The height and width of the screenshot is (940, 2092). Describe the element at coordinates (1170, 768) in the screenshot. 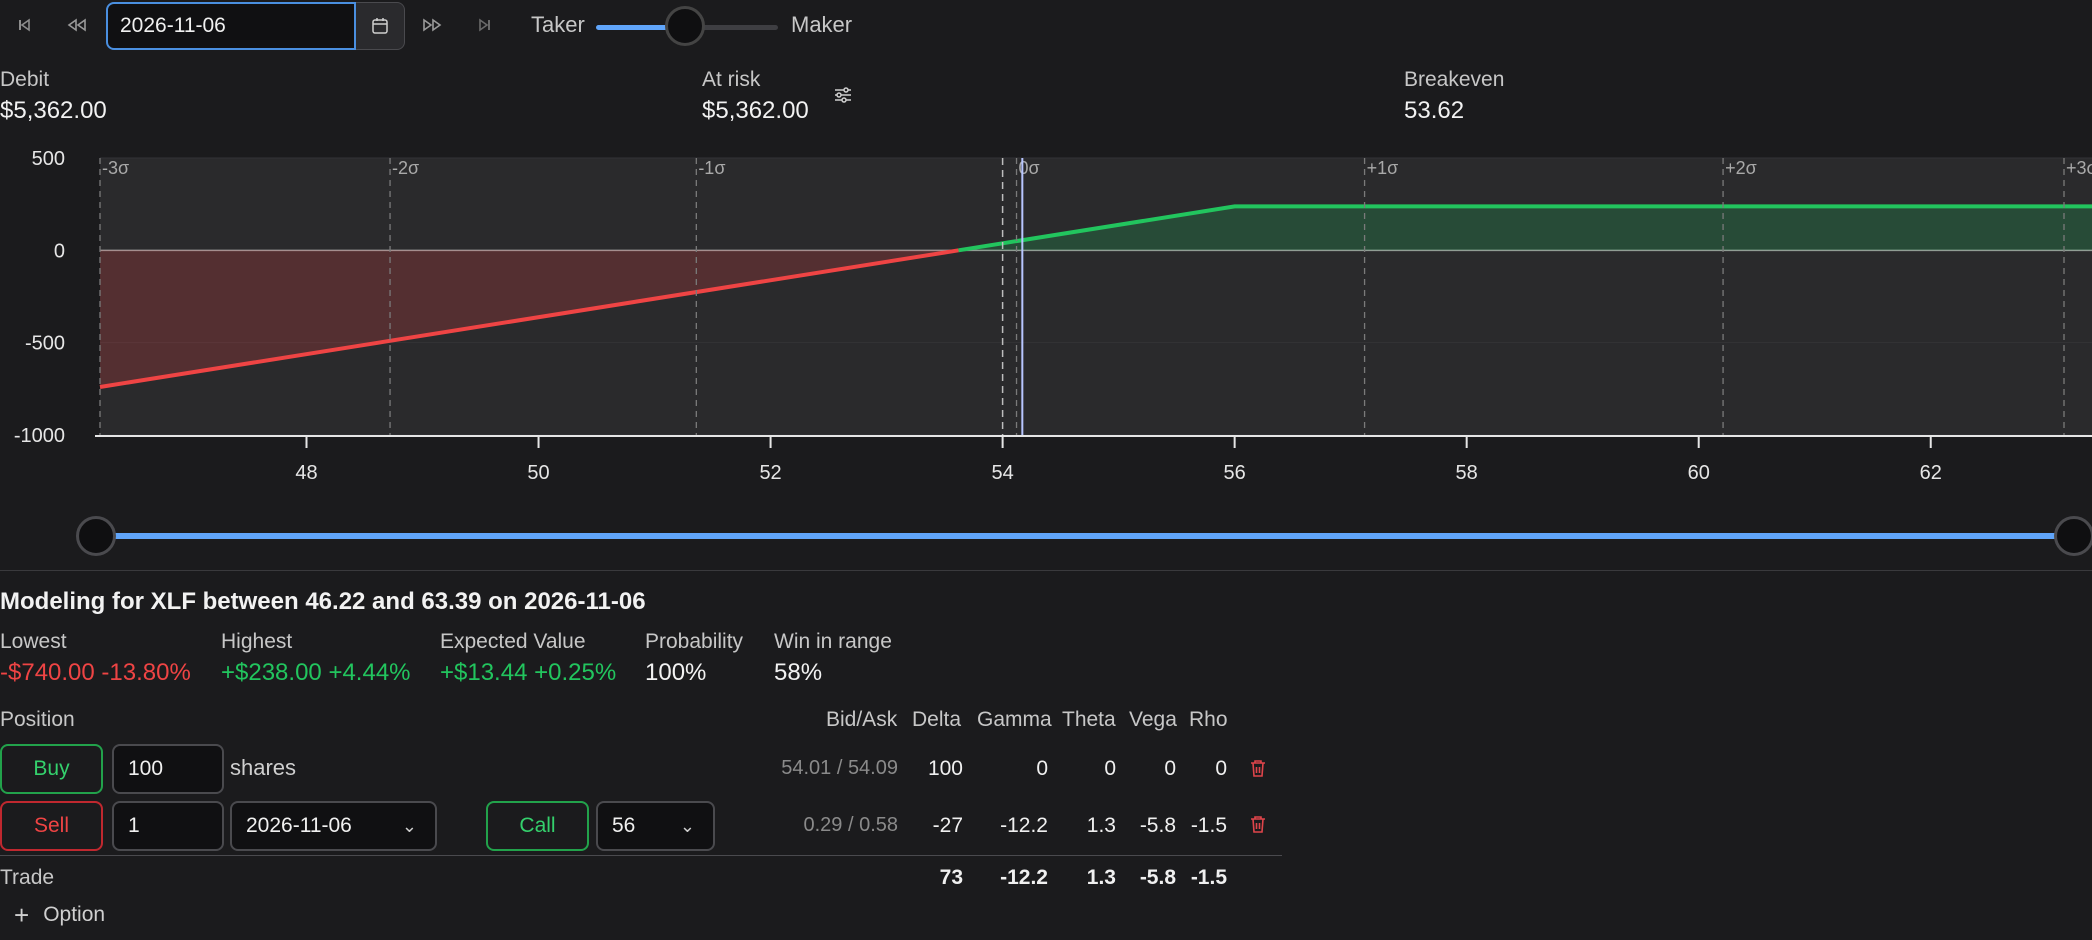

I see `vega-value: 0` at that location.